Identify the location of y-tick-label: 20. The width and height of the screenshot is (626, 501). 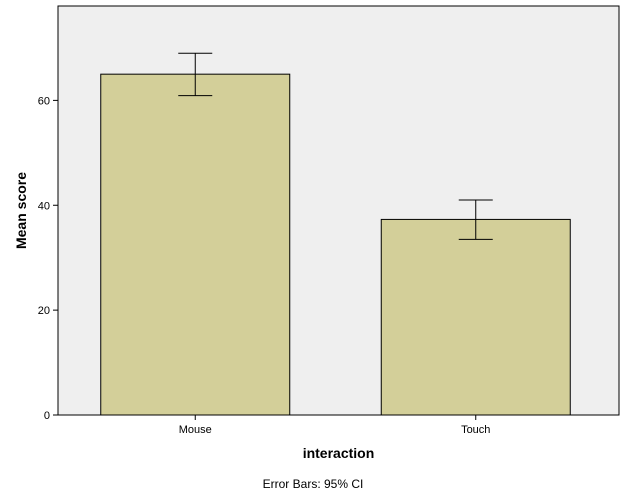
(44, 311).